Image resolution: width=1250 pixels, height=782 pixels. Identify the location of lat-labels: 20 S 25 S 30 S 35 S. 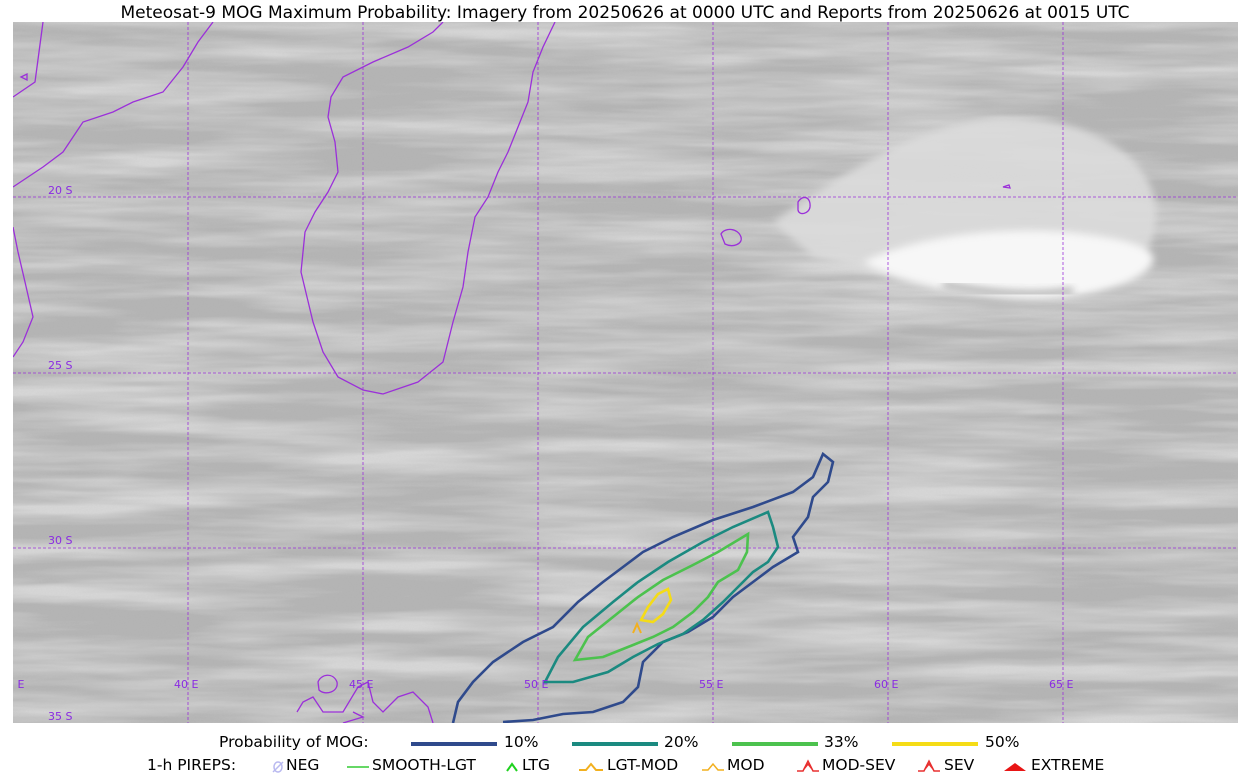
(60, 453).